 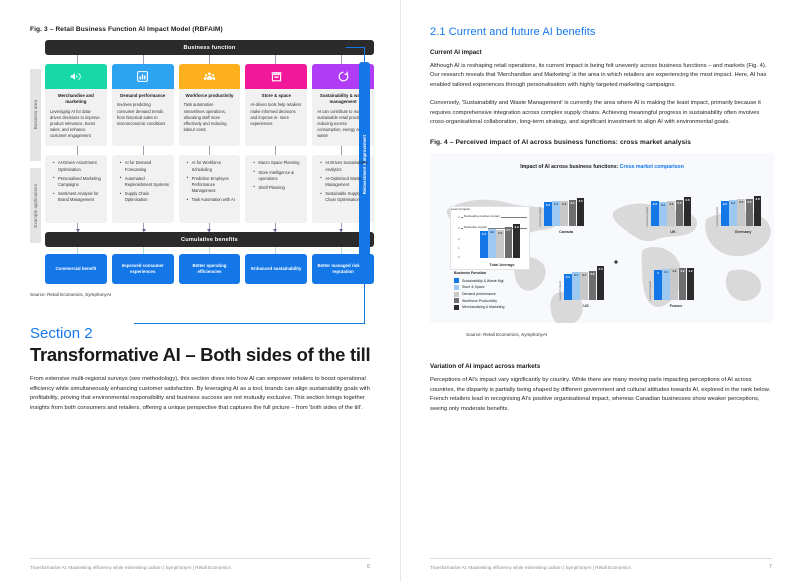 I want to click on panel-us: Level of impact 3.4 3.7 3.7 3.8 4.5 US, so click(x=586, y=285).